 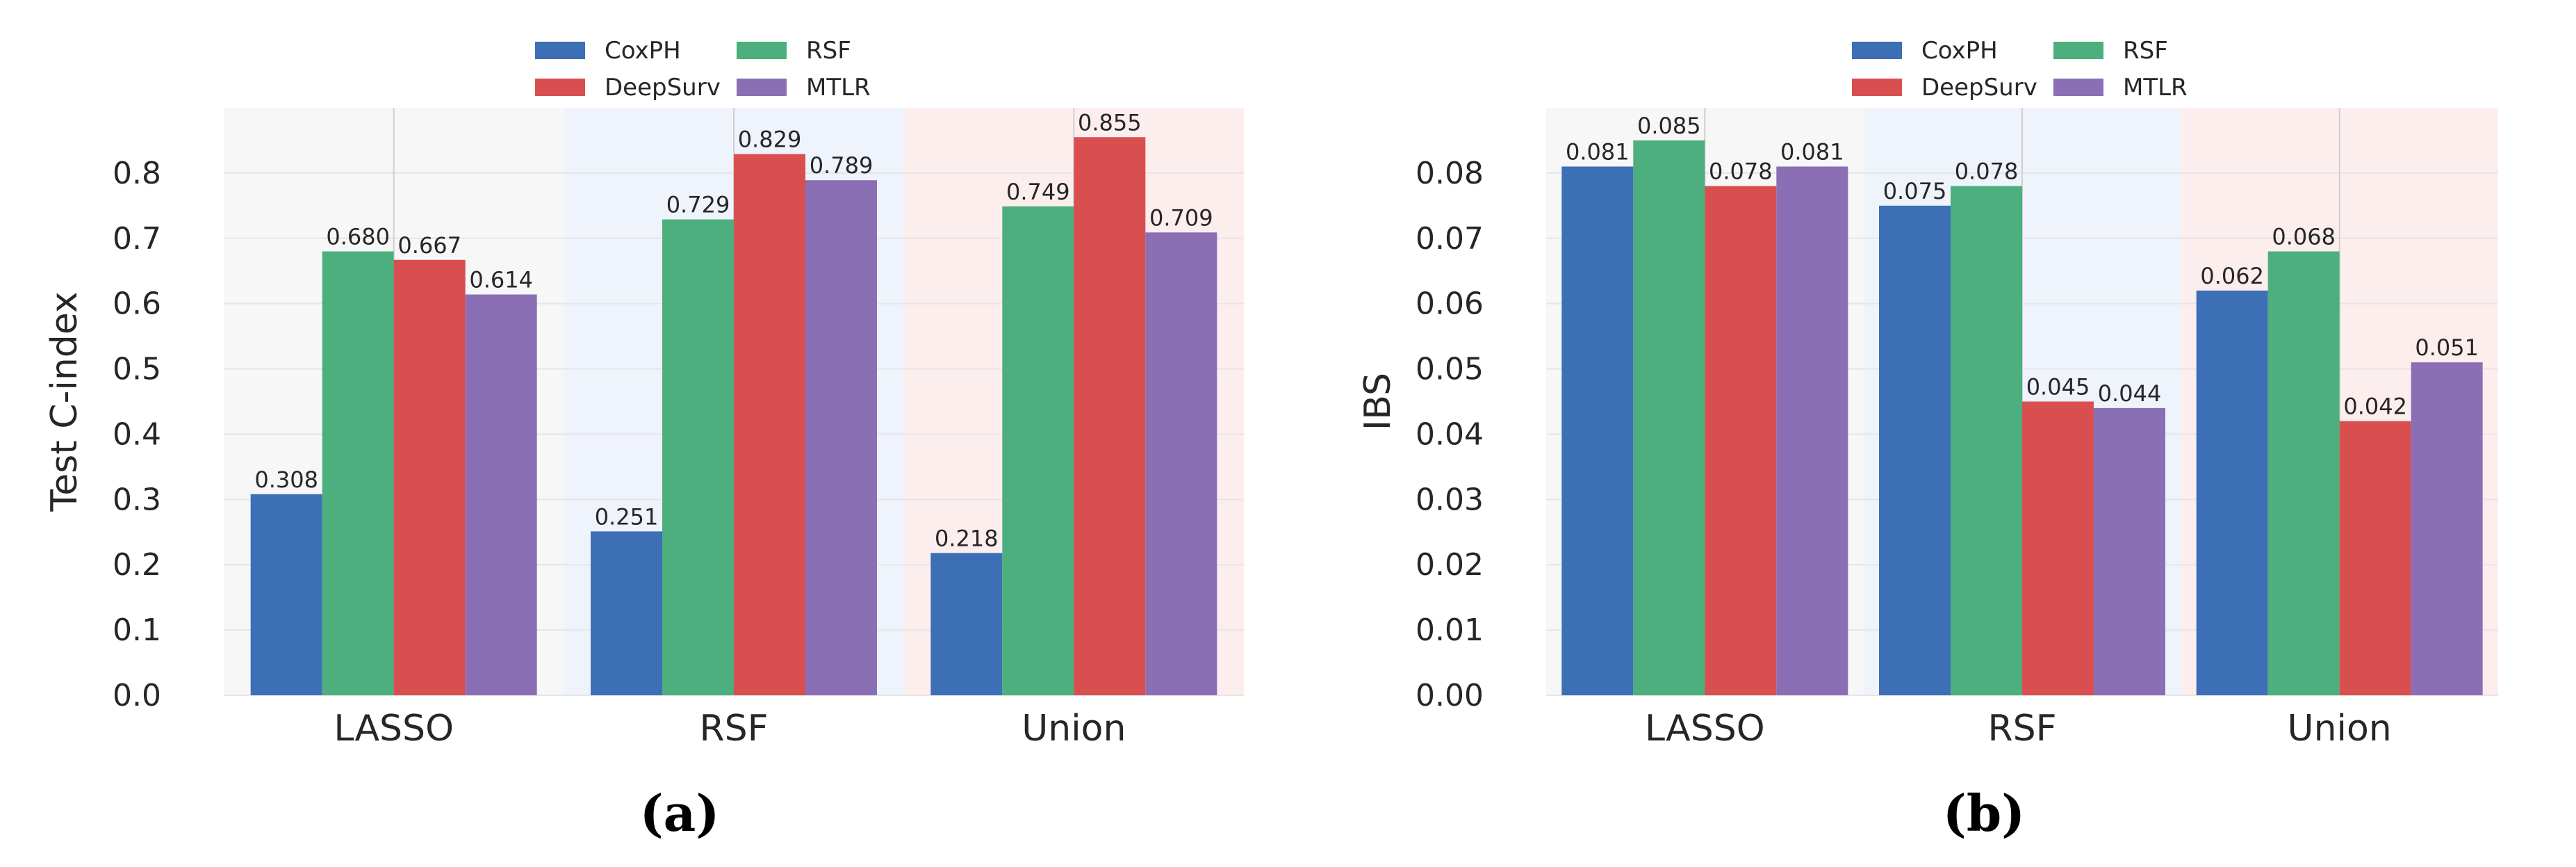 What do you see at coordinates (967, 538) in the screenshot?
I see `data-label: 0.218` at bounding box center [967, 538].